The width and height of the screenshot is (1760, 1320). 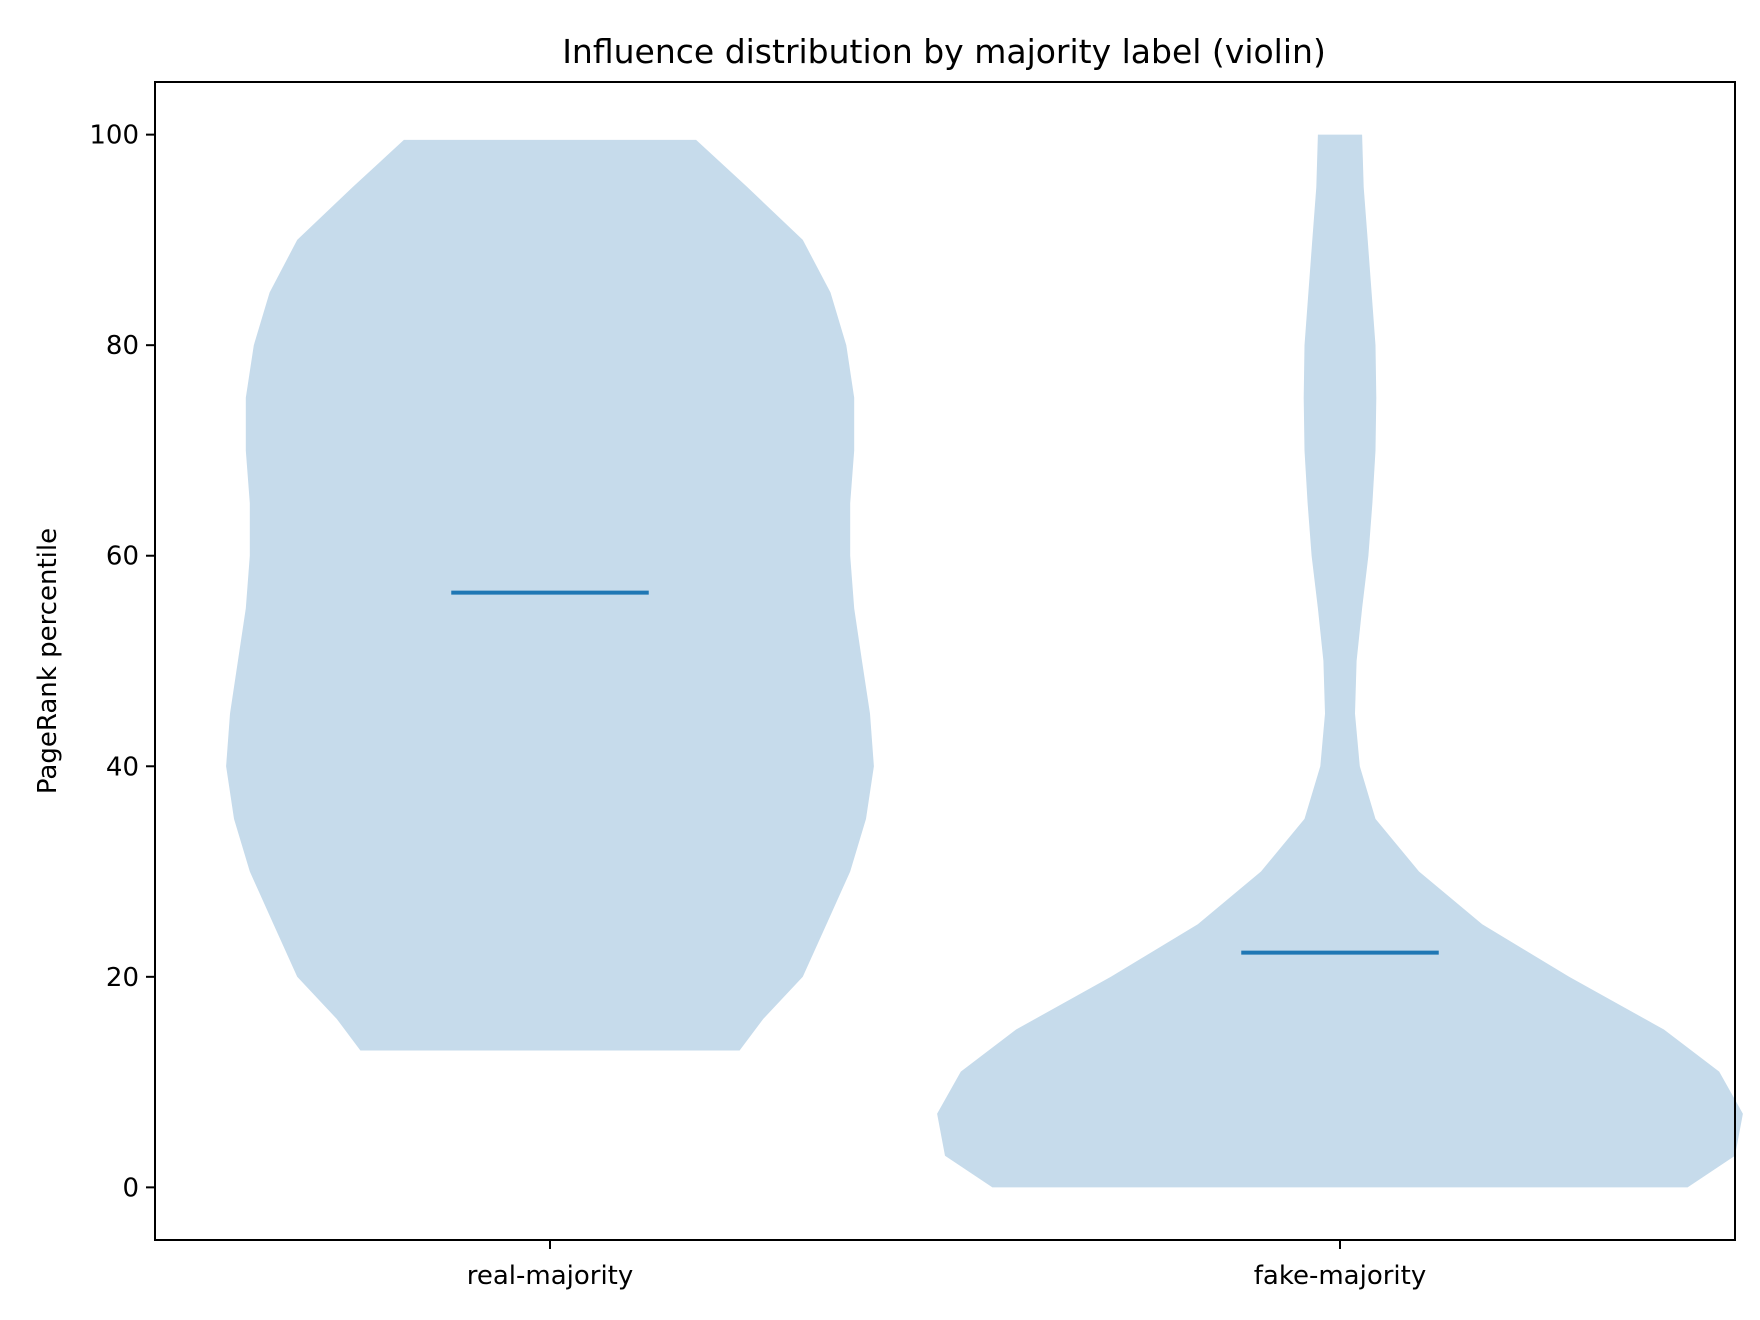 What do you see at coordinates (48, 661) in the screenshot?
I see `y-axis-label: PageRank percentile` at bounding box center [48, 661].